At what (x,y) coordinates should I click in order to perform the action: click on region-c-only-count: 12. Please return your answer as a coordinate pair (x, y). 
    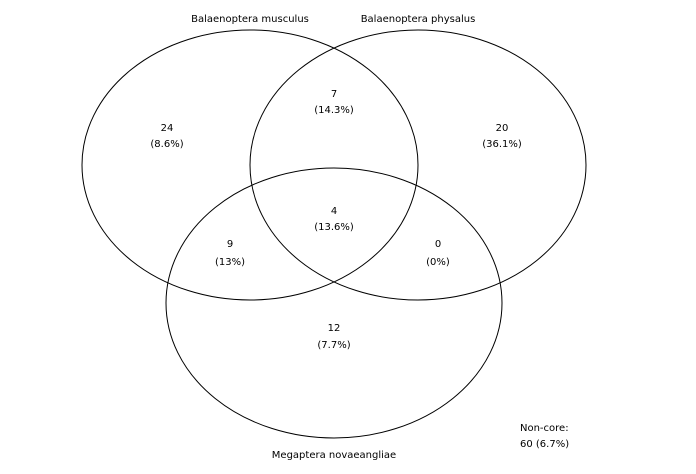
    Looking at the image, I should click on (334, 328).